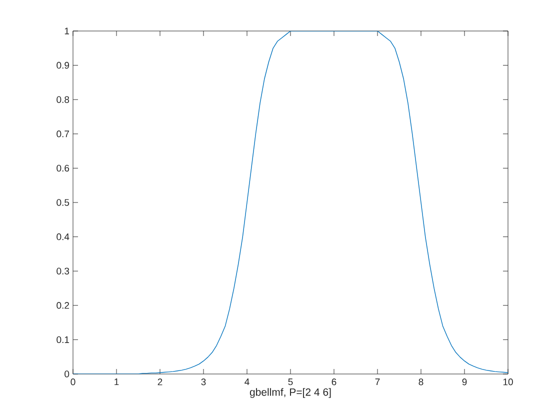 The image size is (560, 420). What do you see at coordinates (464, 382) in the screenshot?
I see `x-tick-label: 9` at bounding box center [464, 382].